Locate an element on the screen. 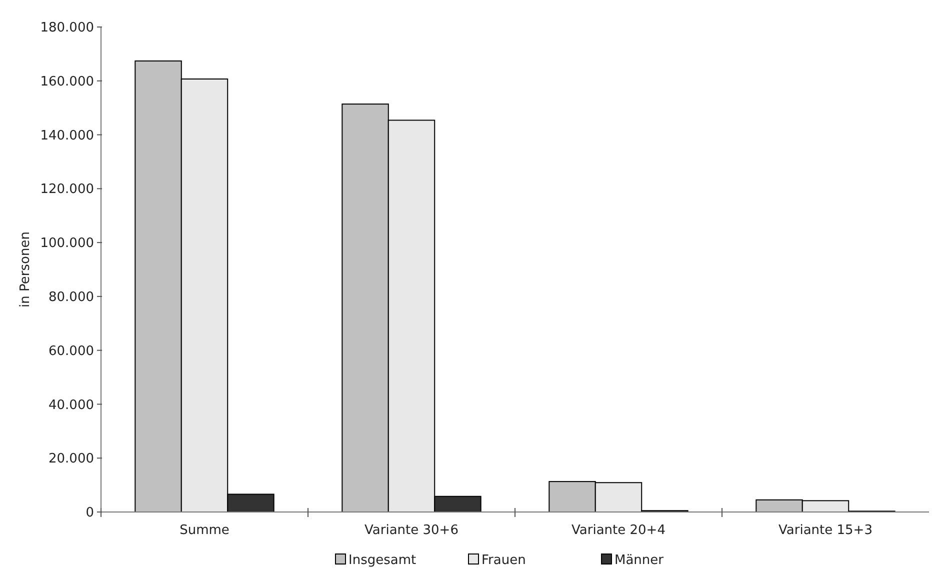  legend-label: Frauen is located at coordinates (504, 560).